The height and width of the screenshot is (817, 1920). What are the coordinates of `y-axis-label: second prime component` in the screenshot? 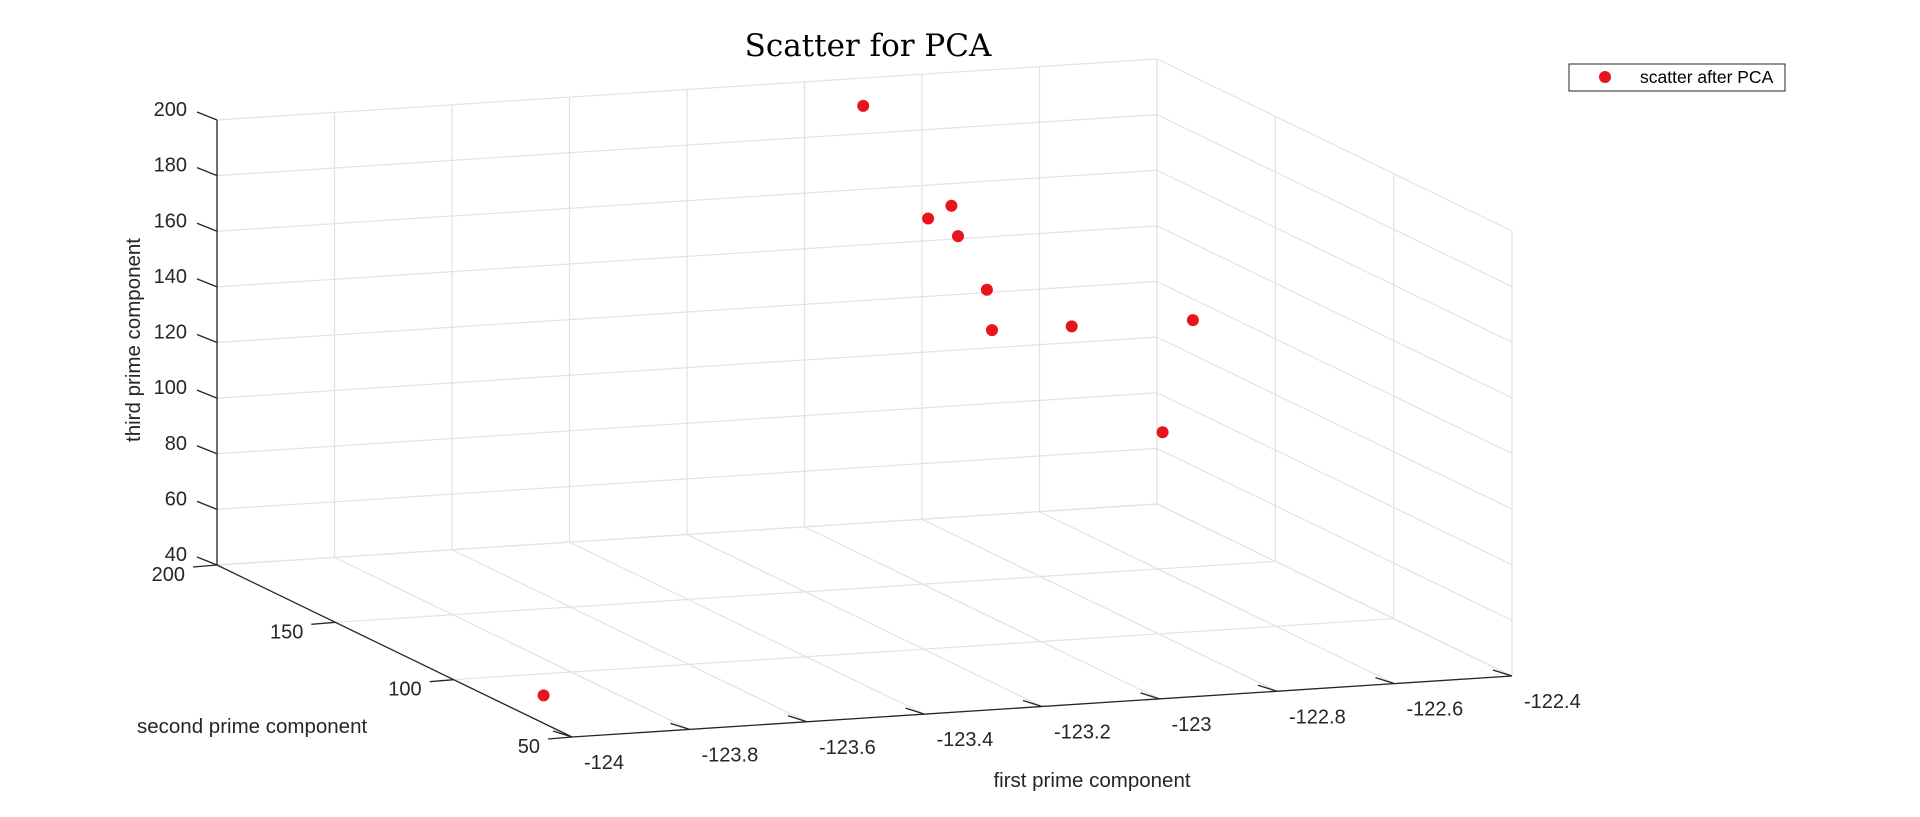 It's located at (252, 726).